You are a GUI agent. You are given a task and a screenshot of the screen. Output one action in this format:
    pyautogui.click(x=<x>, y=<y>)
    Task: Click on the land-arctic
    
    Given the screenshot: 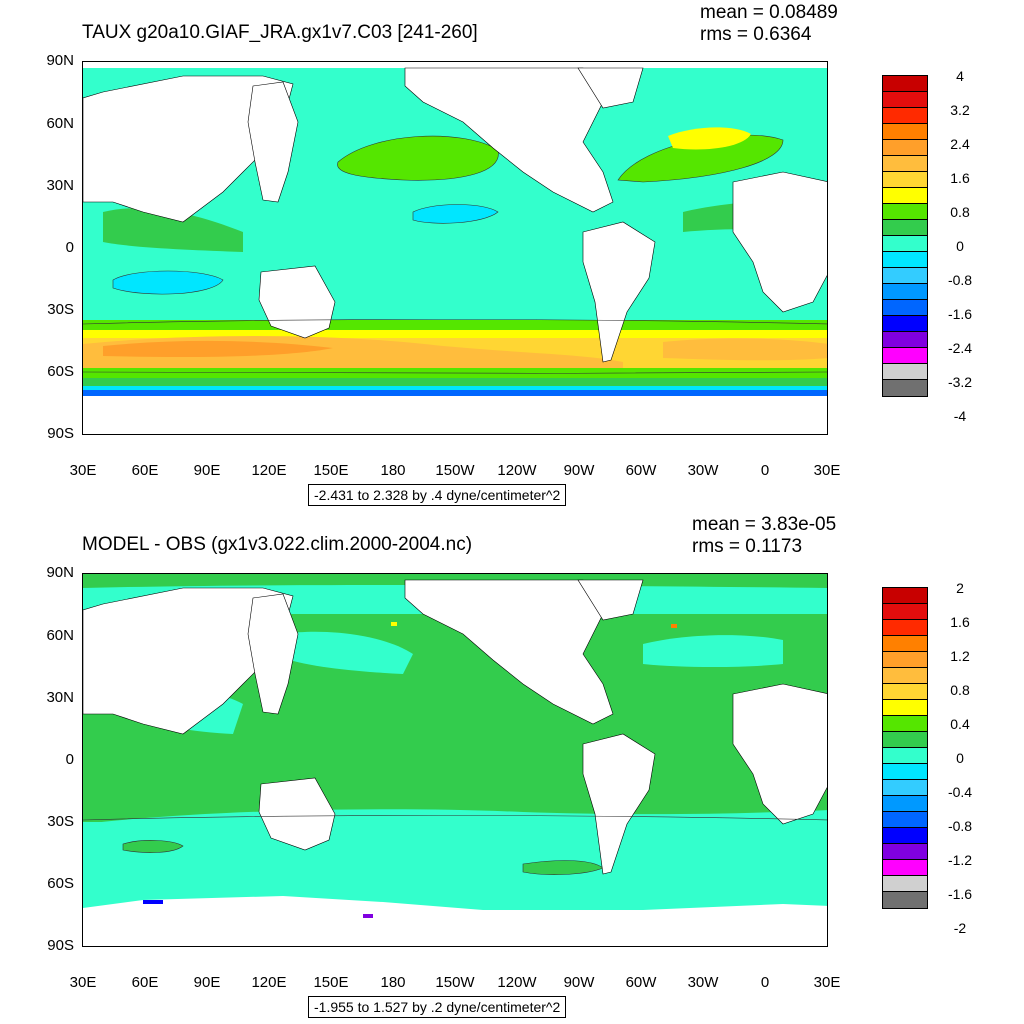 What is the action you would take?
    pyautogui.click(x=455, y=65)
    